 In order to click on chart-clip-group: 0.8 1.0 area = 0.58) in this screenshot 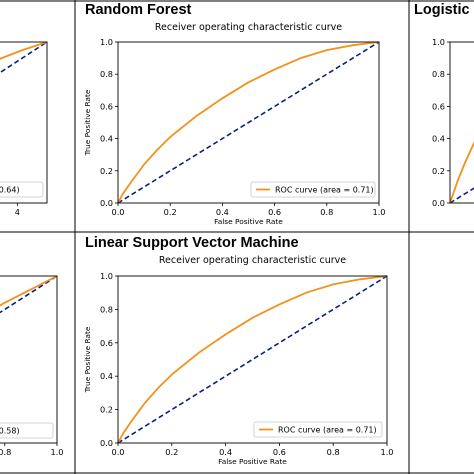, I will do `click(32, 366)`.